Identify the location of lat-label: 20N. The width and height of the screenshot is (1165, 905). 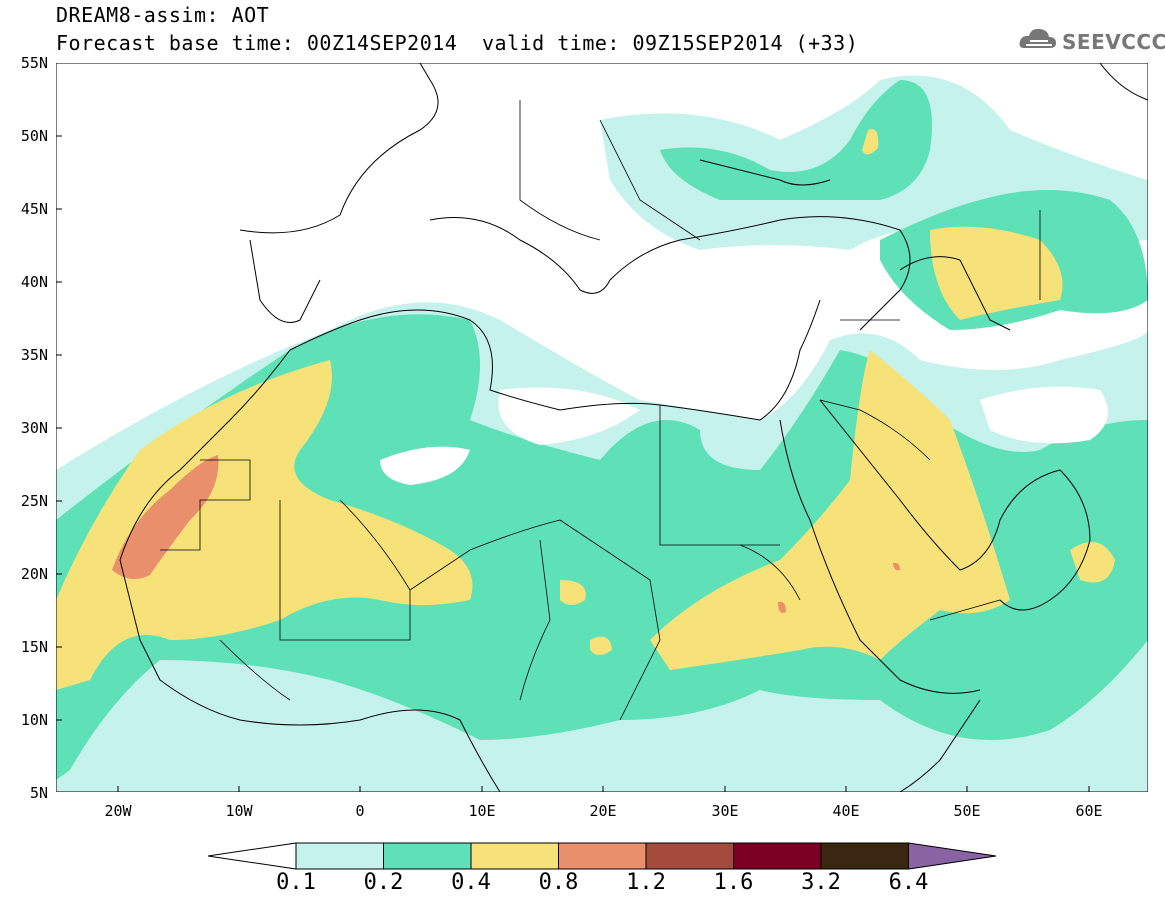
(34, 574).